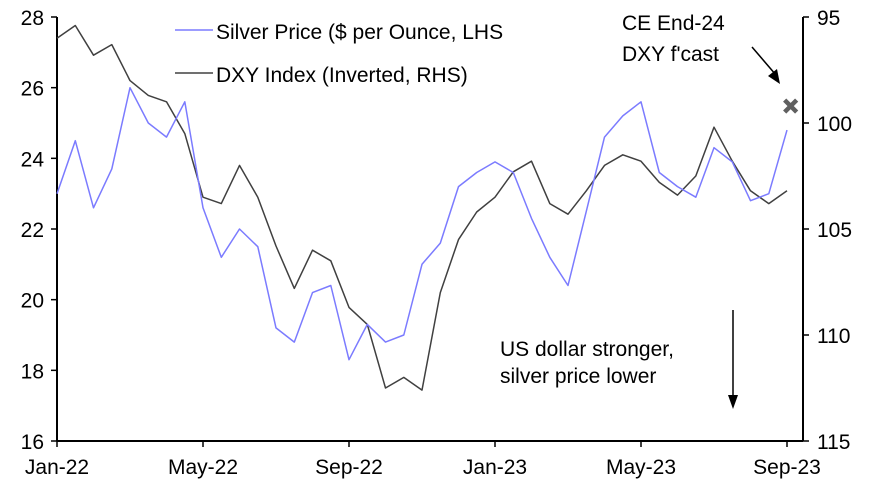 The image size is (876, 490). What do you see at coordinates (833, 442) in the screenshot?
I see `right-tick-label: 115` at bounding box center [833, 442].